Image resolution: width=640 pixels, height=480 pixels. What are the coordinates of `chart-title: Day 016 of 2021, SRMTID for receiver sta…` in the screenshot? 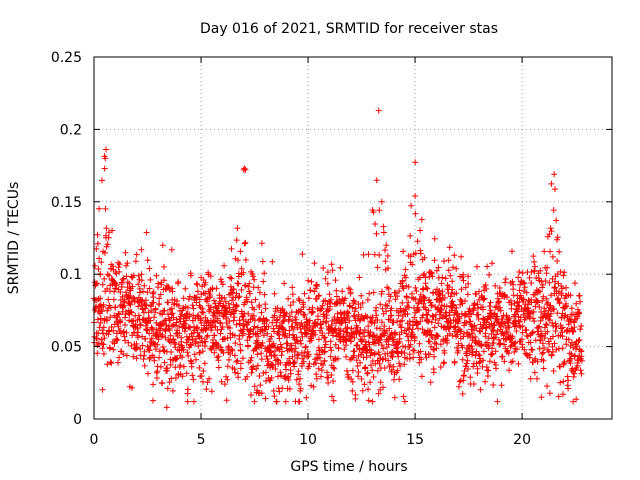 It's located at (349, 29).